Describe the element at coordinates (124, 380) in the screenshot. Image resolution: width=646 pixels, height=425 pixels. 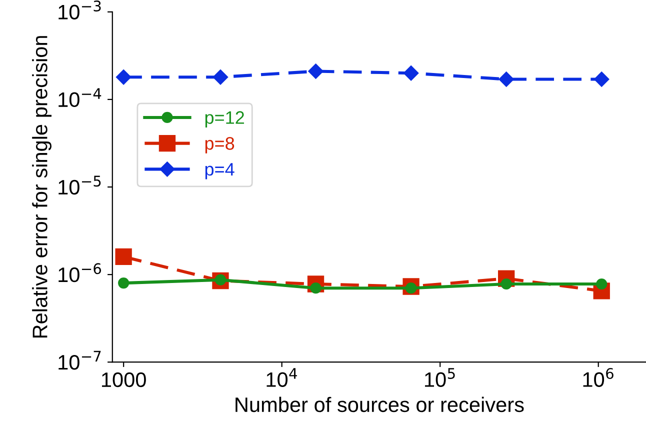
I see `x-tick-label: 1000` at that location.